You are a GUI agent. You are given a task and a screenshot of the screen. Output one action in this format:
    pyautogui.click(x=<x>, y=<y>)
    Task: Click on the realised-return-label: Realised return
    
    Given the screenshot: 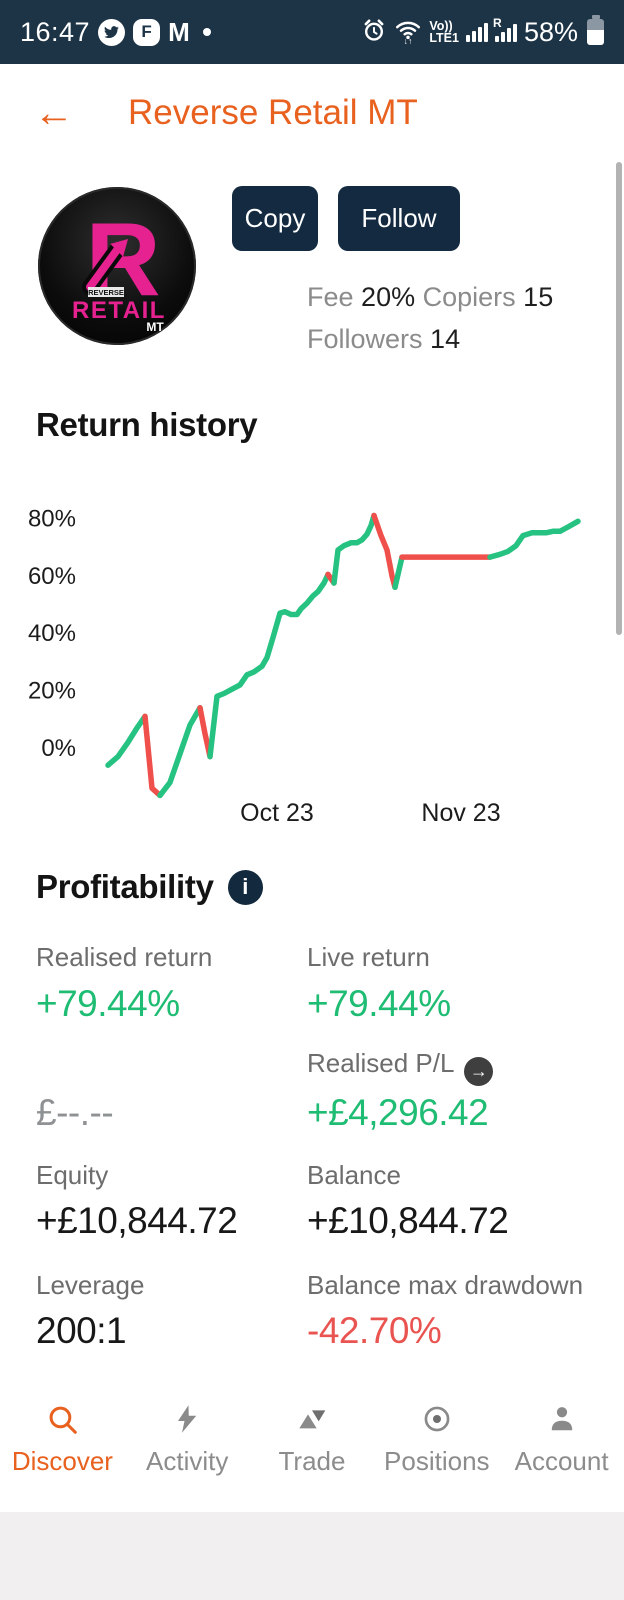 What is the action you would take?
    pyautogui.click(x=124, y=957)
    